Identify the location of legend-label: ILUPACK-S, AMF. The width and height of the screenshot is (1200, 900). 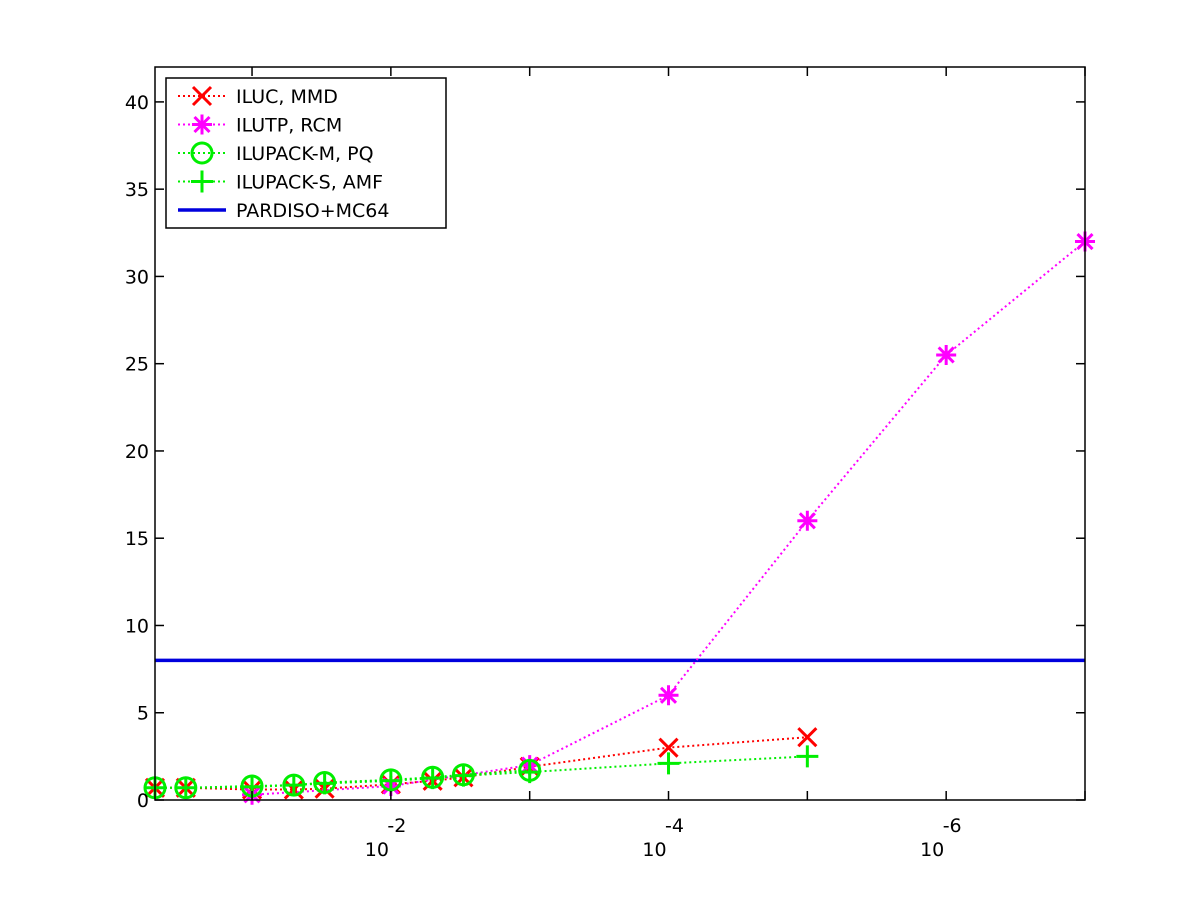
(309, 183).